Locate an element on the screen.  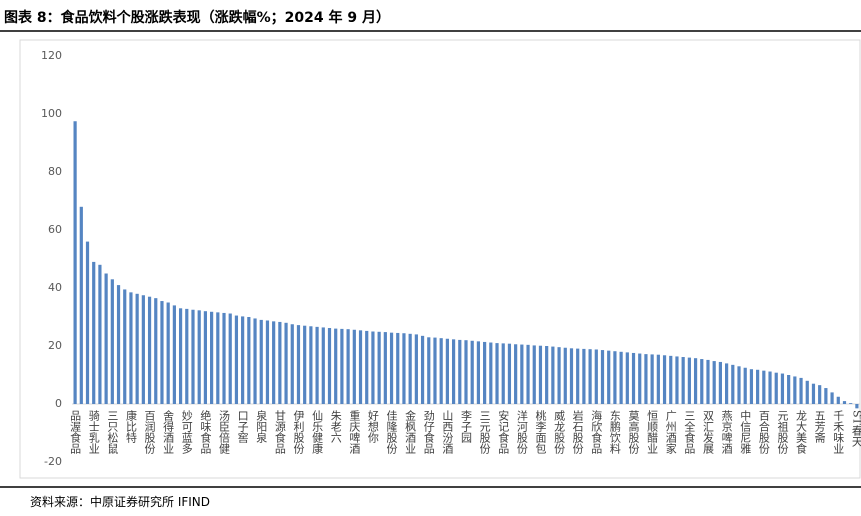
x-tick-label: 桃李面包 is located at coordinates (540, 431).